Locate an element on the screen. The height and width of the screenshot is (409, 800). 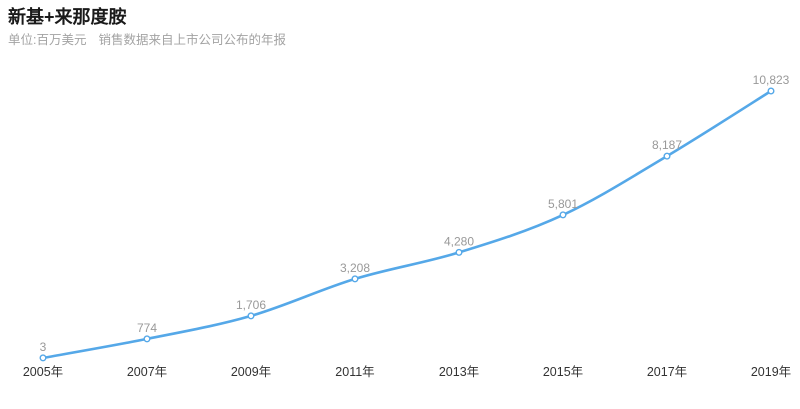
chart-title: 新基+来那度胺 is located at coordinates (67, 17).